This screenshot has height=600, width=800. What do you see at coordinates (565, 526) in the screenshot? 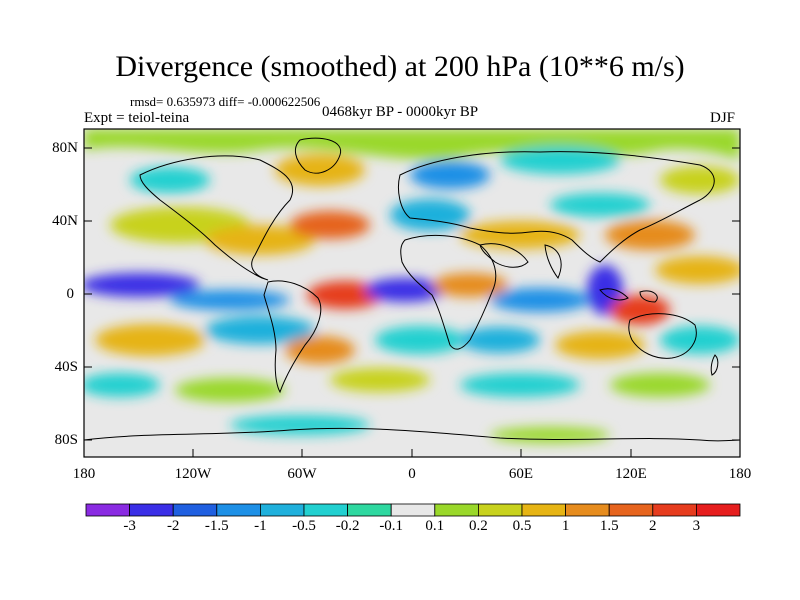
I see `colorbar-label: 1` at bounding box center [565, 526].